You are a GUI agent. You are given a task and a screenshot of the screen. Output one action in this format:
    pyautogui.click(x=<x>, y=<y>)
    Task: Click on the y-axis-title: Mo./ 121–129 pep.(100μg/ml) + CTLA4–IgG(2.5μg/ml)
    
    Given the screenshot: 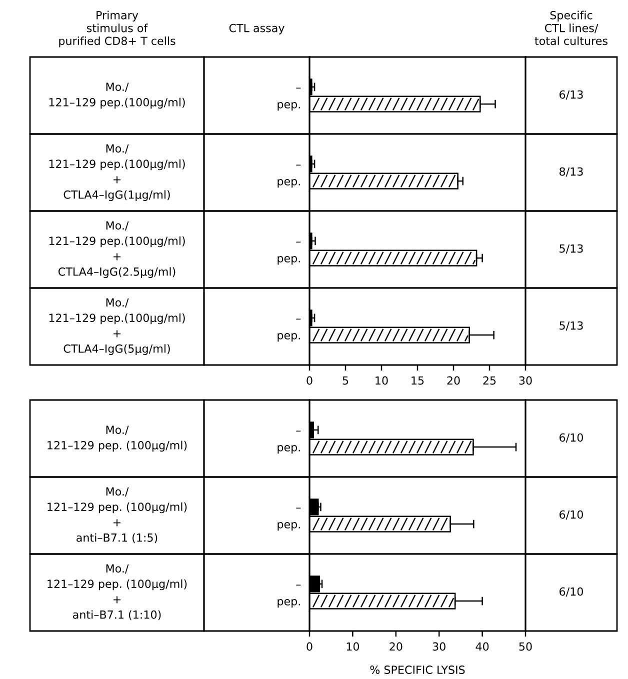 What is the action you would take?
    pyautogui.click(x=117, y=249)
    